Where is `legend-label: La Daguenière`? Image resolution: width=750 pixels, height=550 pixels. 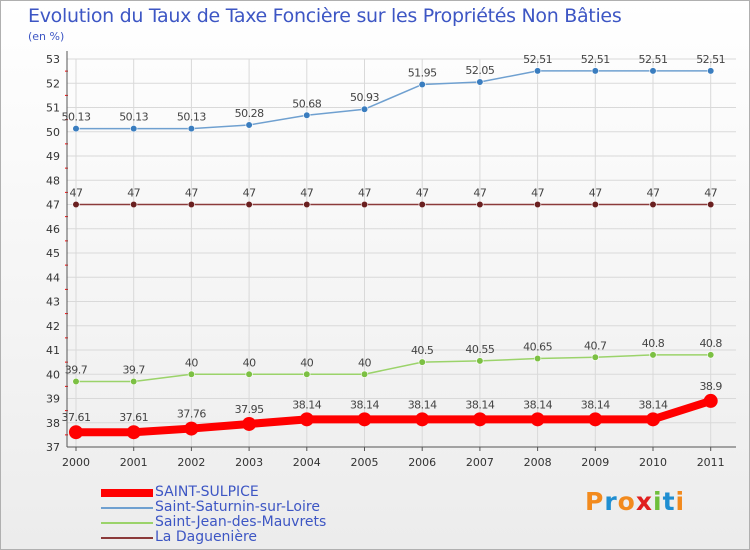 legend-label: La Daguenière is located at coordinates (206, 537).